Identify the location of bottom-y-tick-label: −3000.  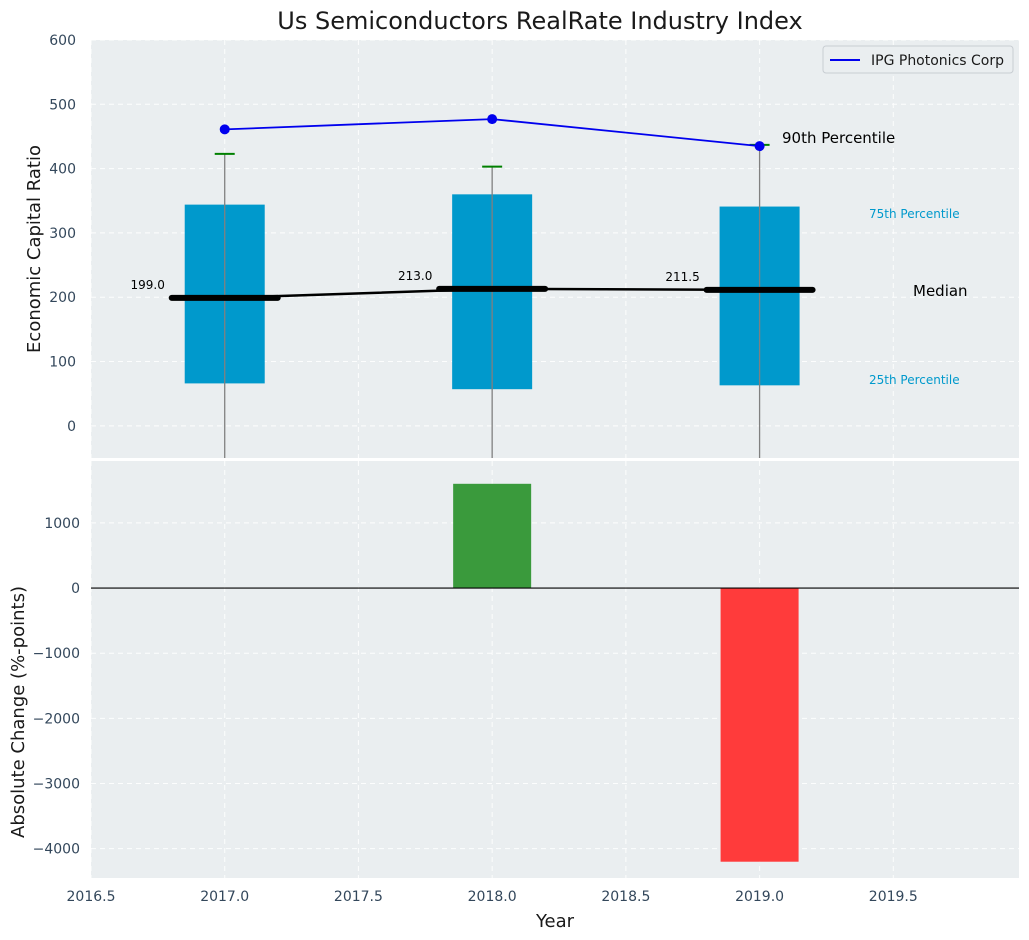
(56, 785).